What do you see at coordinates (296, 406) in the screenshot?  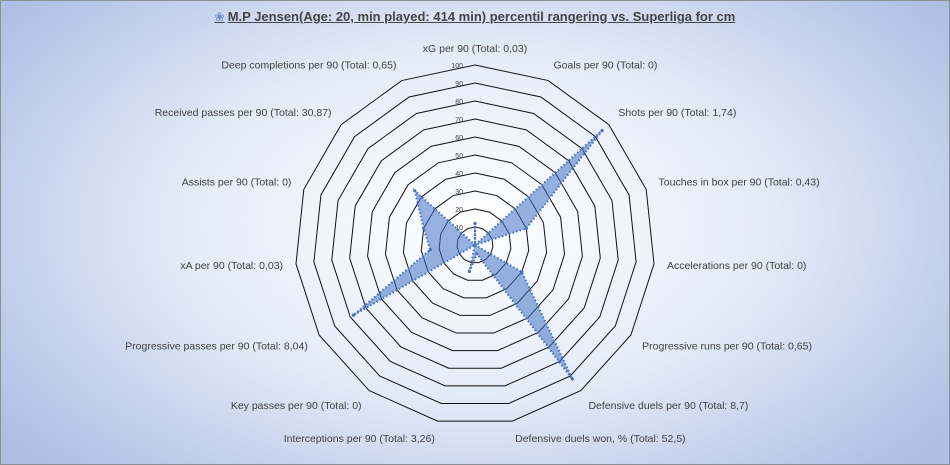 I see `axis-label: Key passes per 90 (Total: 0)` at bounding box center [296, 406].